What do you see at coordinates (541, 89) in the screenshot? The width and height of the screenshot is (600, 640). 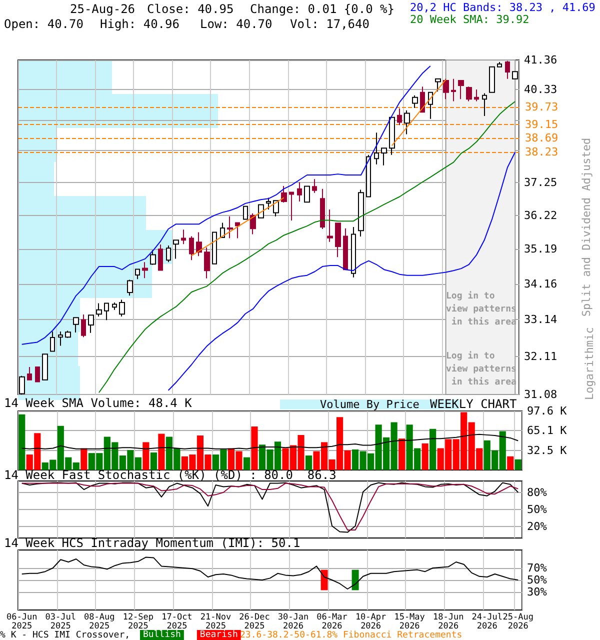 I see `y-tick-label: 40.33` at bounding box center [541, 89].